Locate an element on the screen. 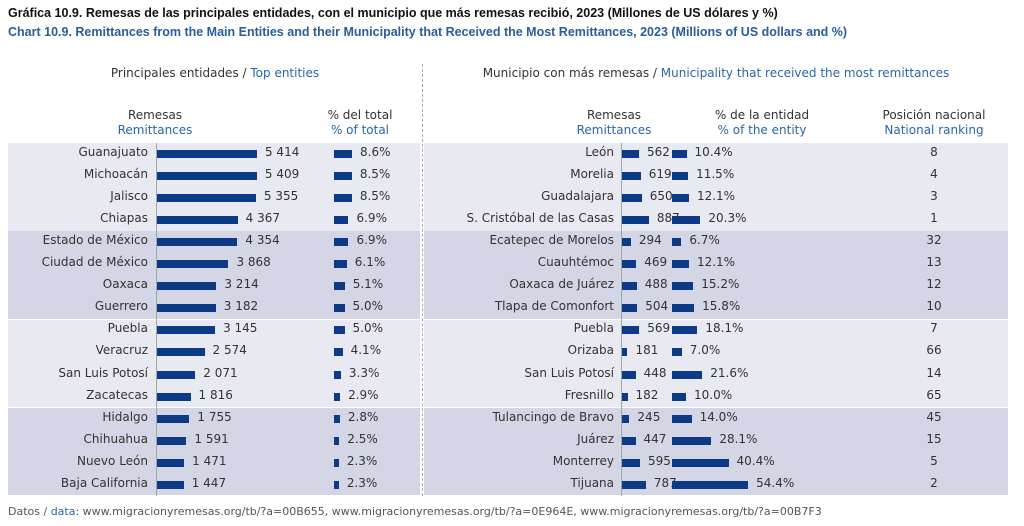 The height and width of the screenshot is (526, 1024). col-es: Remesas is located at coordinates (614, 115).